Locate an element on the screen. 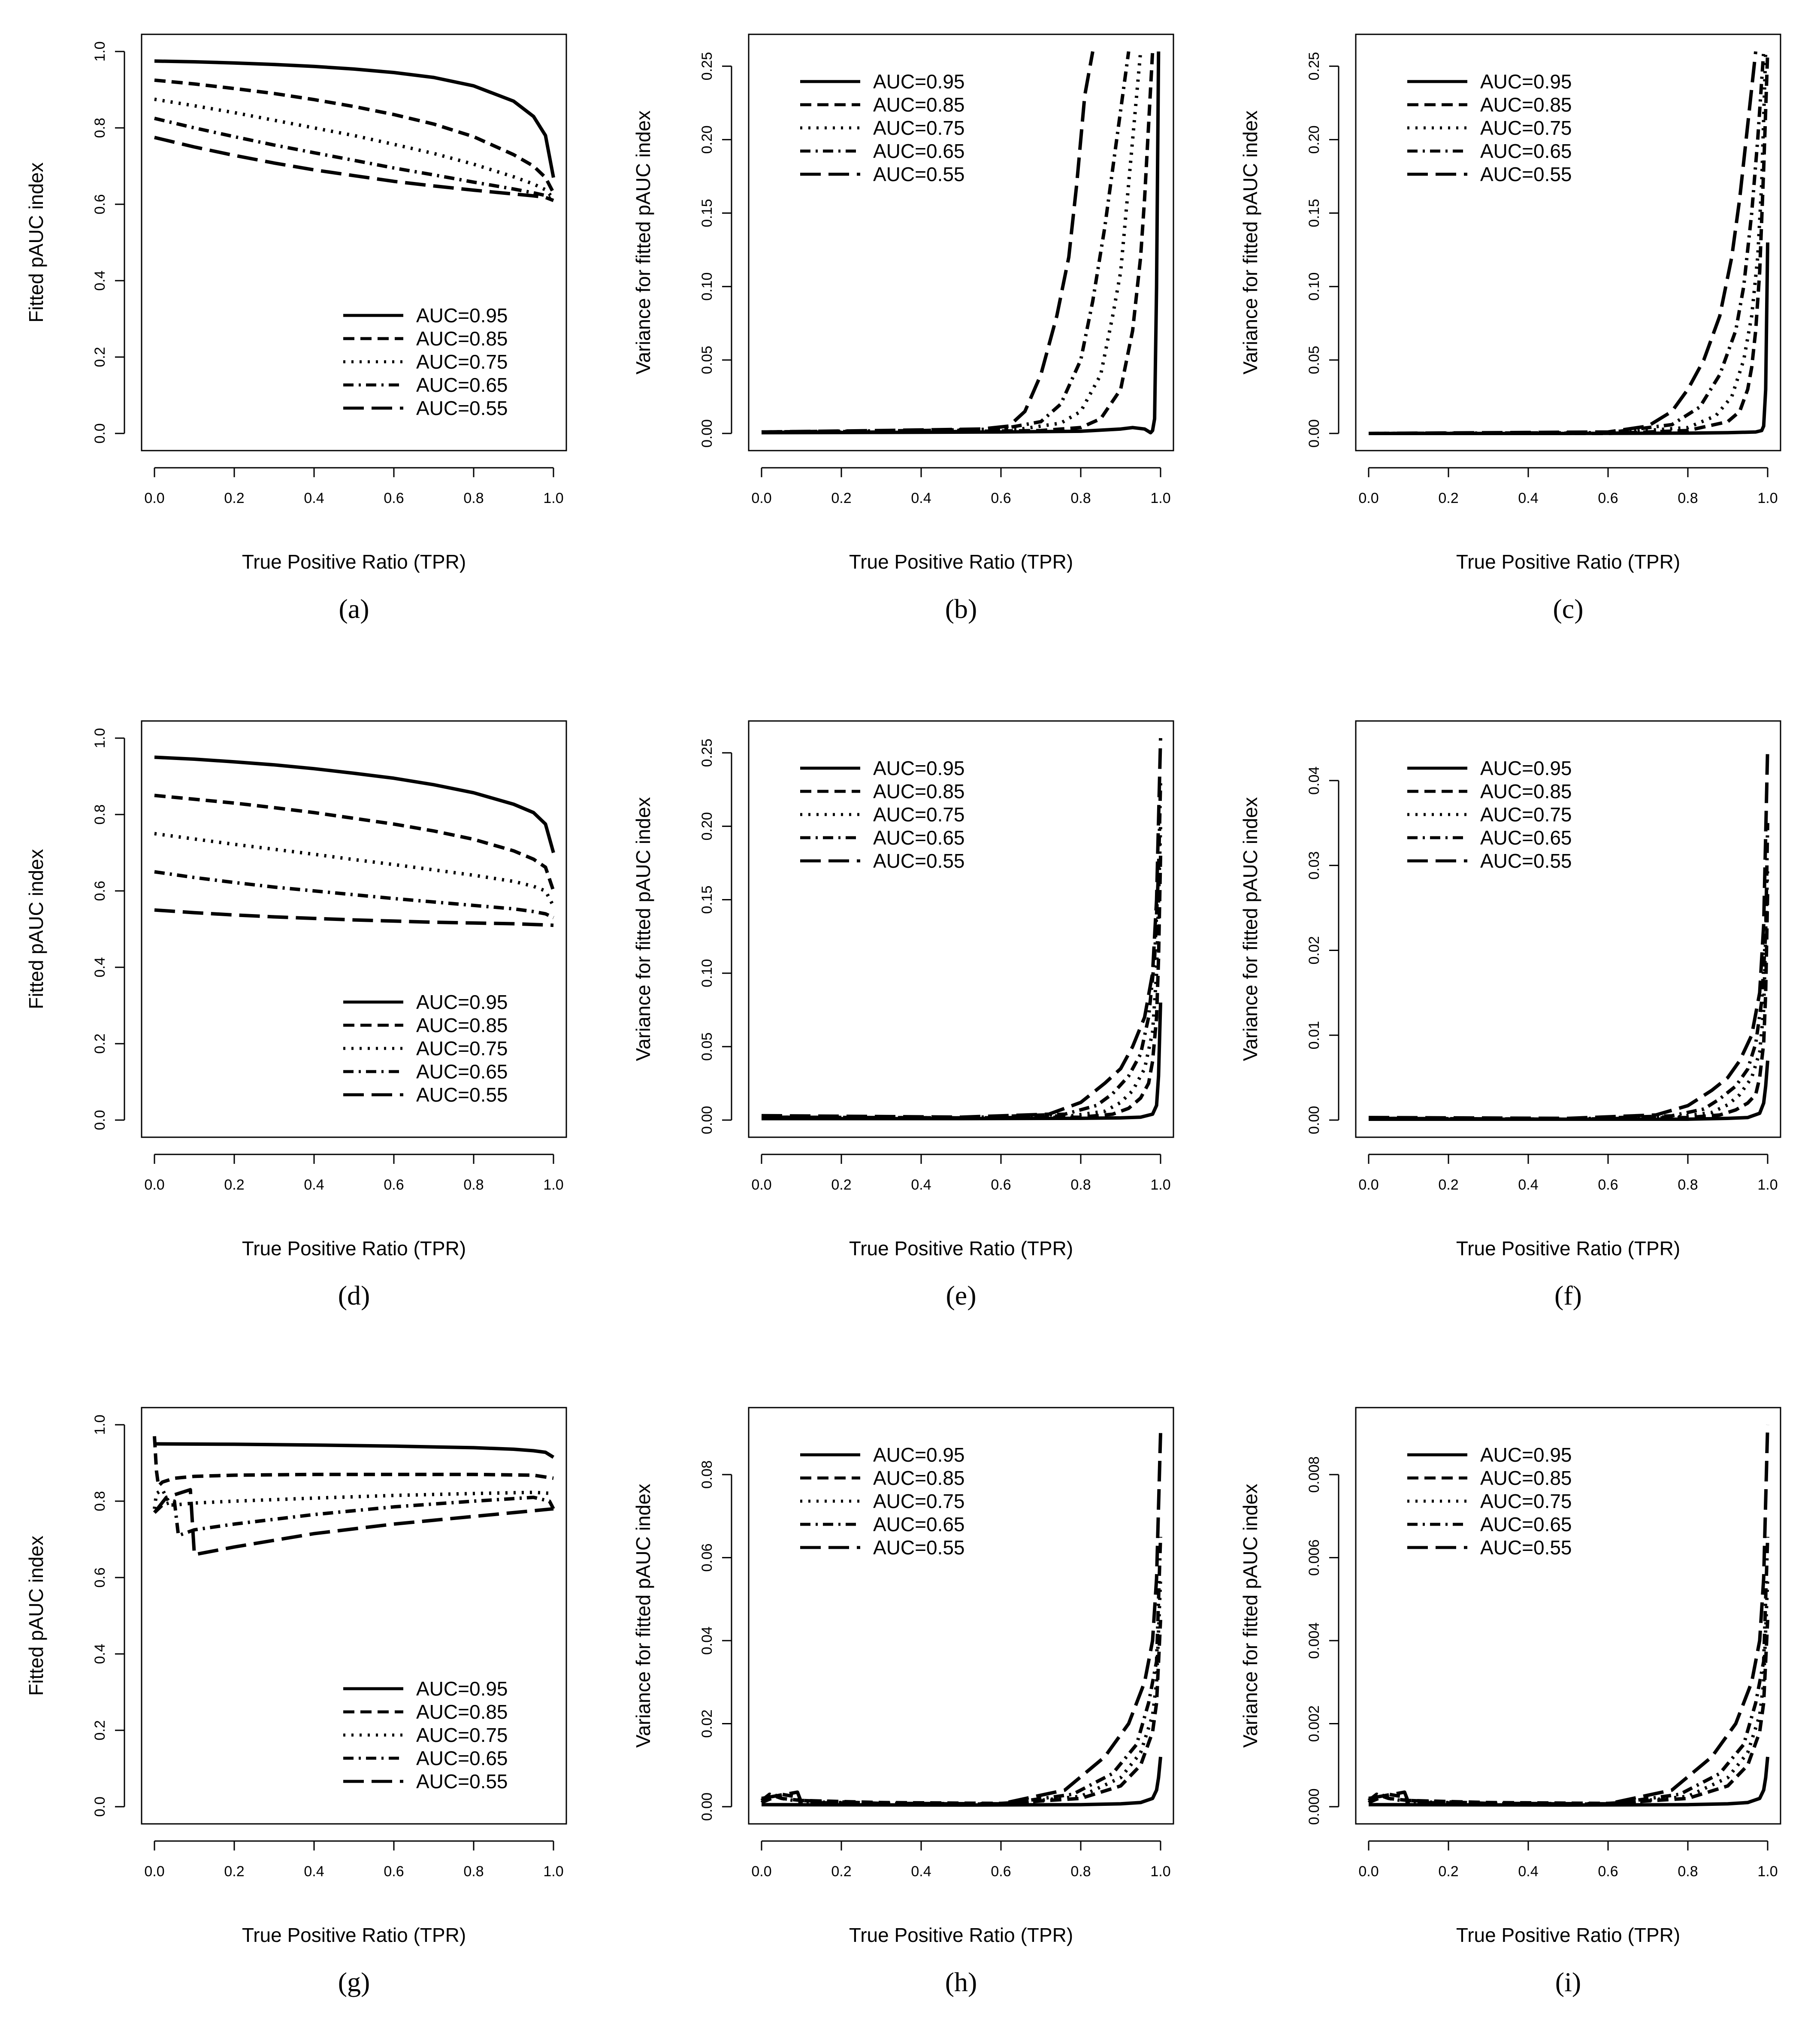 The width and height of the screenshot is (1820, 2026). y-tick-label: 0.08 is located at coordinates (707, 1474).